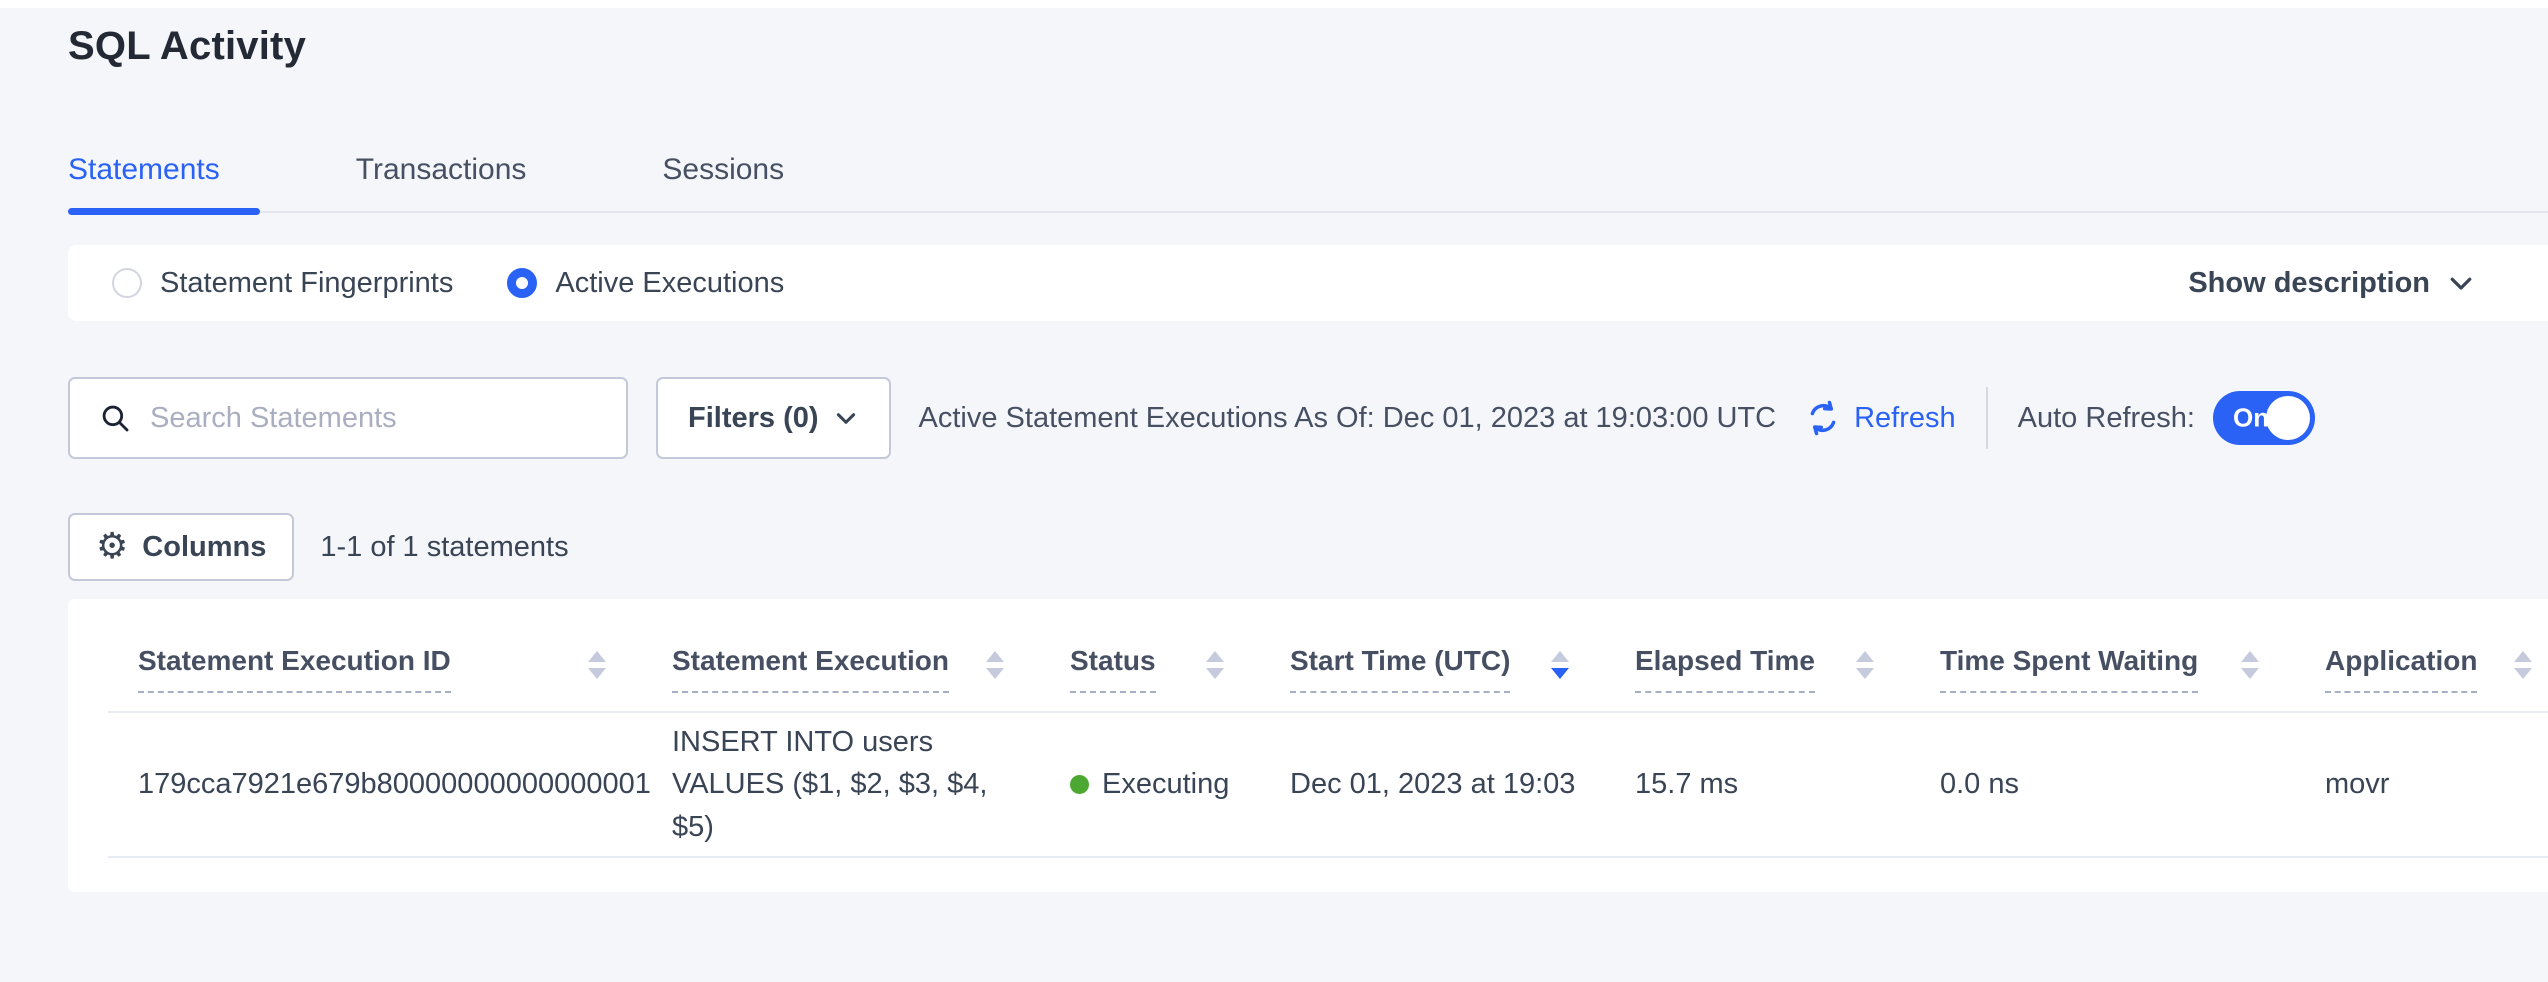  I want to click on table-toolbar: ⚙︎ Columns 1-1 of 1 statements, so click(1308, 547).